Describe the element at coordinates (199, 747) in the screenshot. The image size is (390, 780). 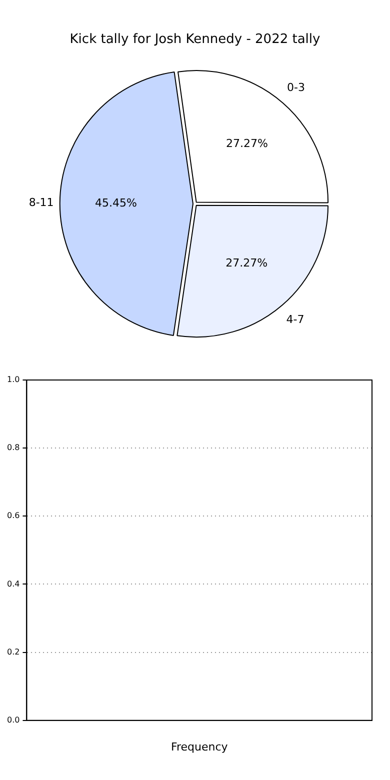
I see `x-axis-title: Frequency` at that location.